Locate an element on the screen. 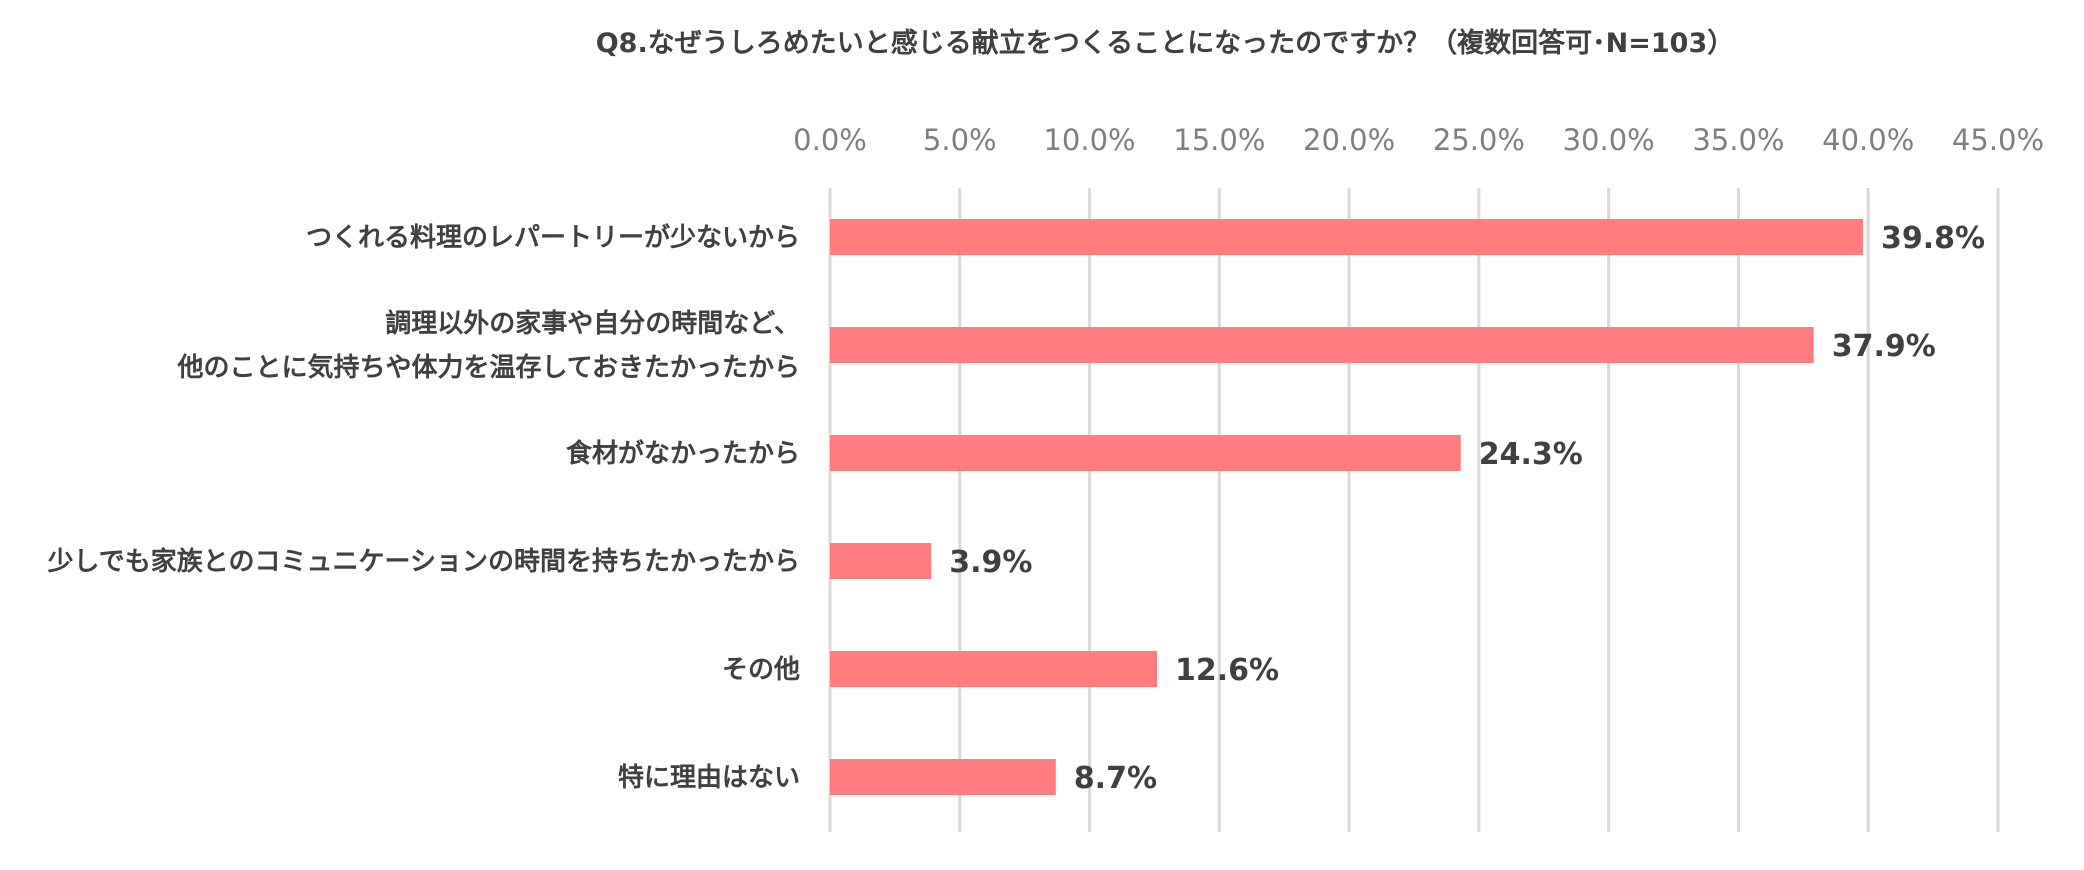  x-tick-label: 40.0% is located at coordinates (1868, 140).